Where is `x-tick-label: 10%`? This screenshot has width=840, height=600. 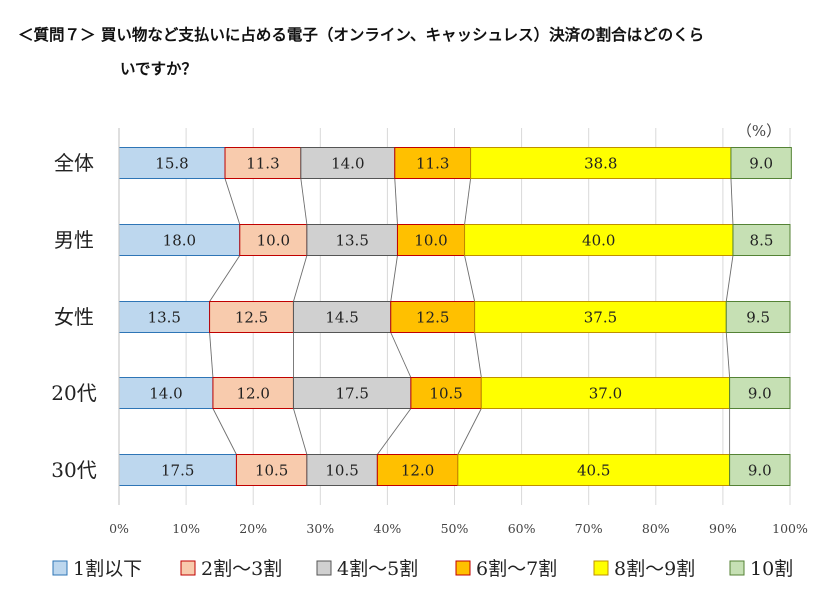
x-tick-label: 10% is located at coordinates (186, 528).